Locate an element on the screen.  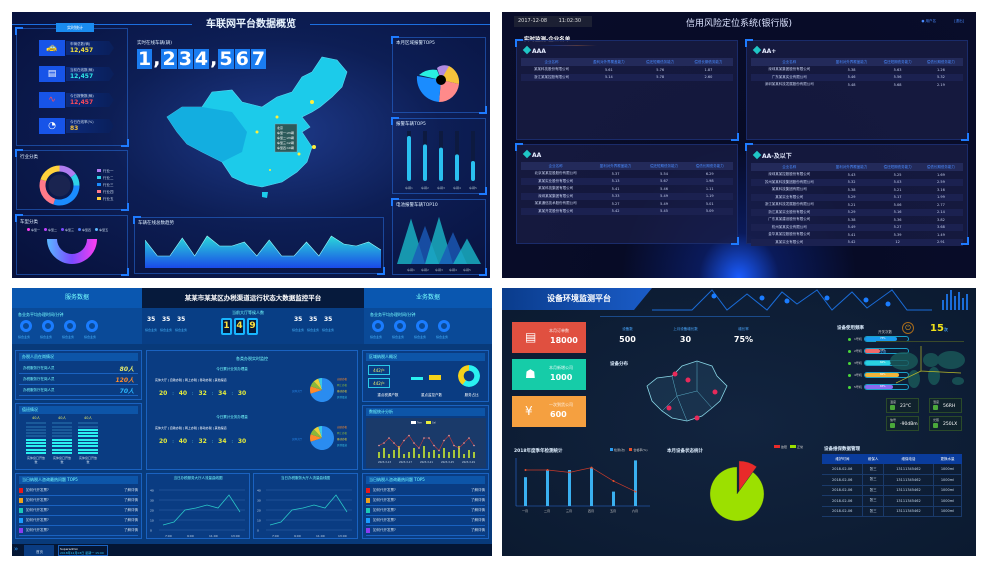
user-link: ● 用户名 is located at coordinates (929, 21).